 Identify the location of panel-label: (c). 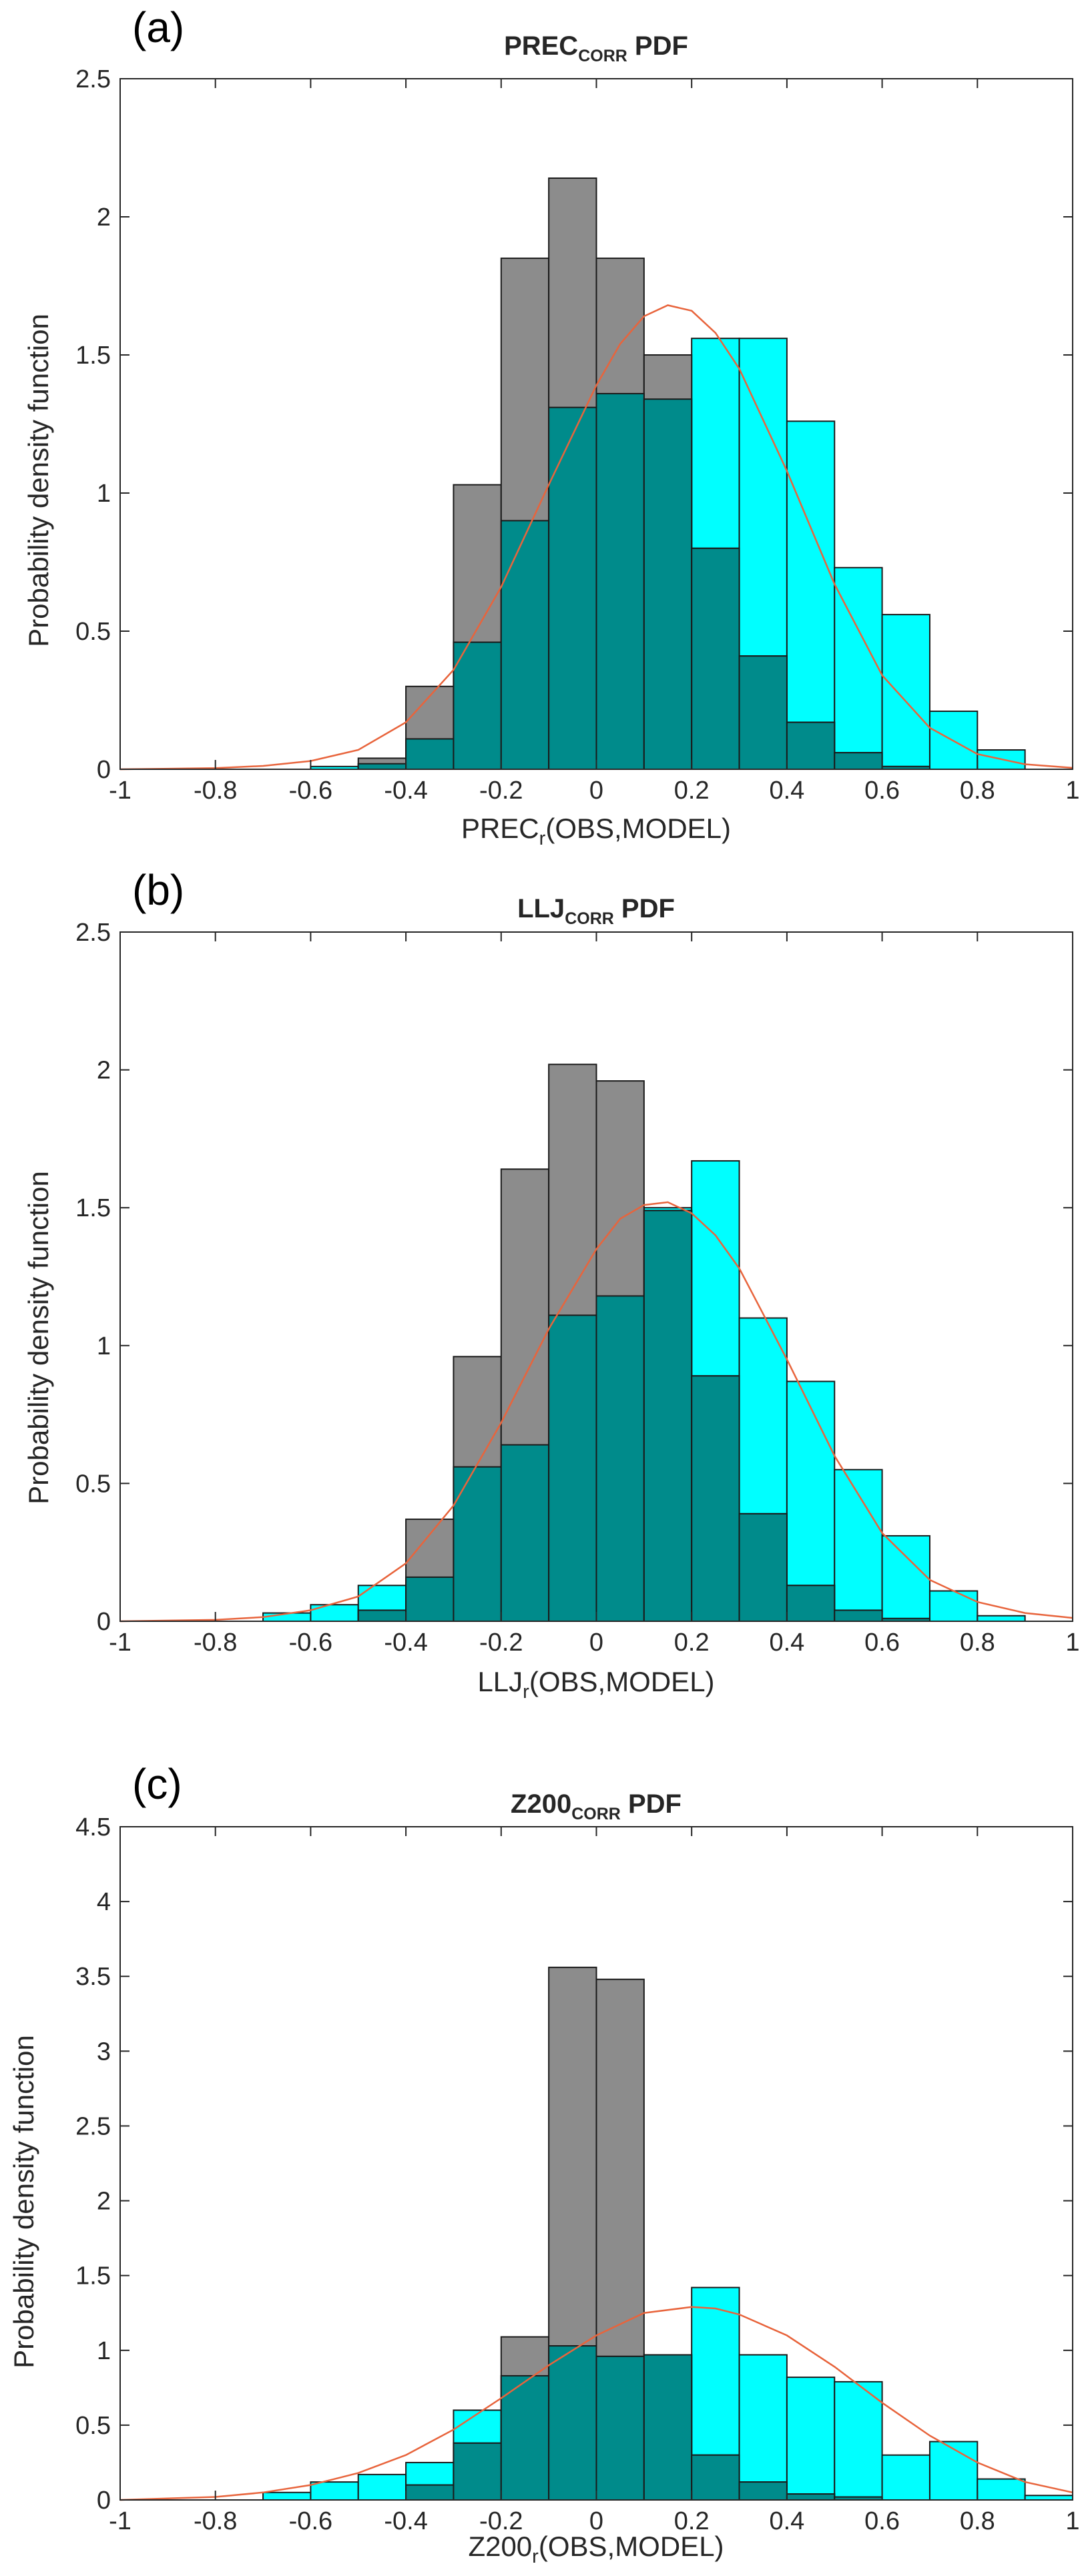
(157, 1784).